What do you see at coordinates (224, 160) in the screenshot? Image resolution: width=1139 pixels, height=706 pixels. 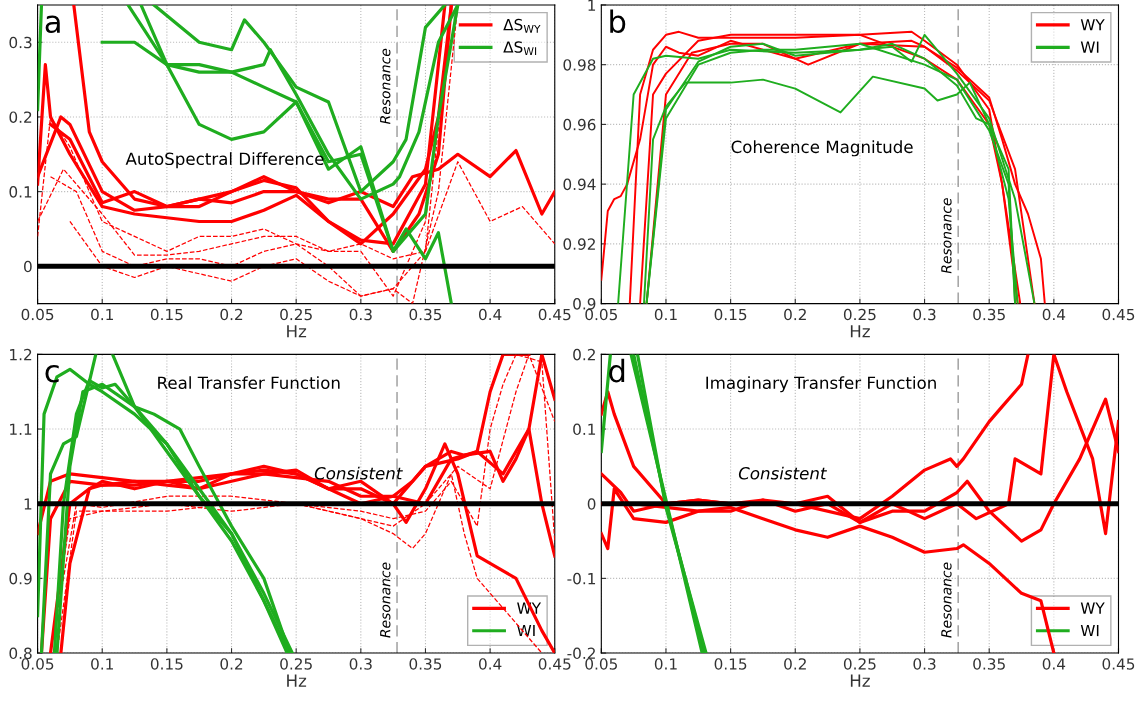 I see `text: AutoSpectral Difference` at bounding box center [224, 160].